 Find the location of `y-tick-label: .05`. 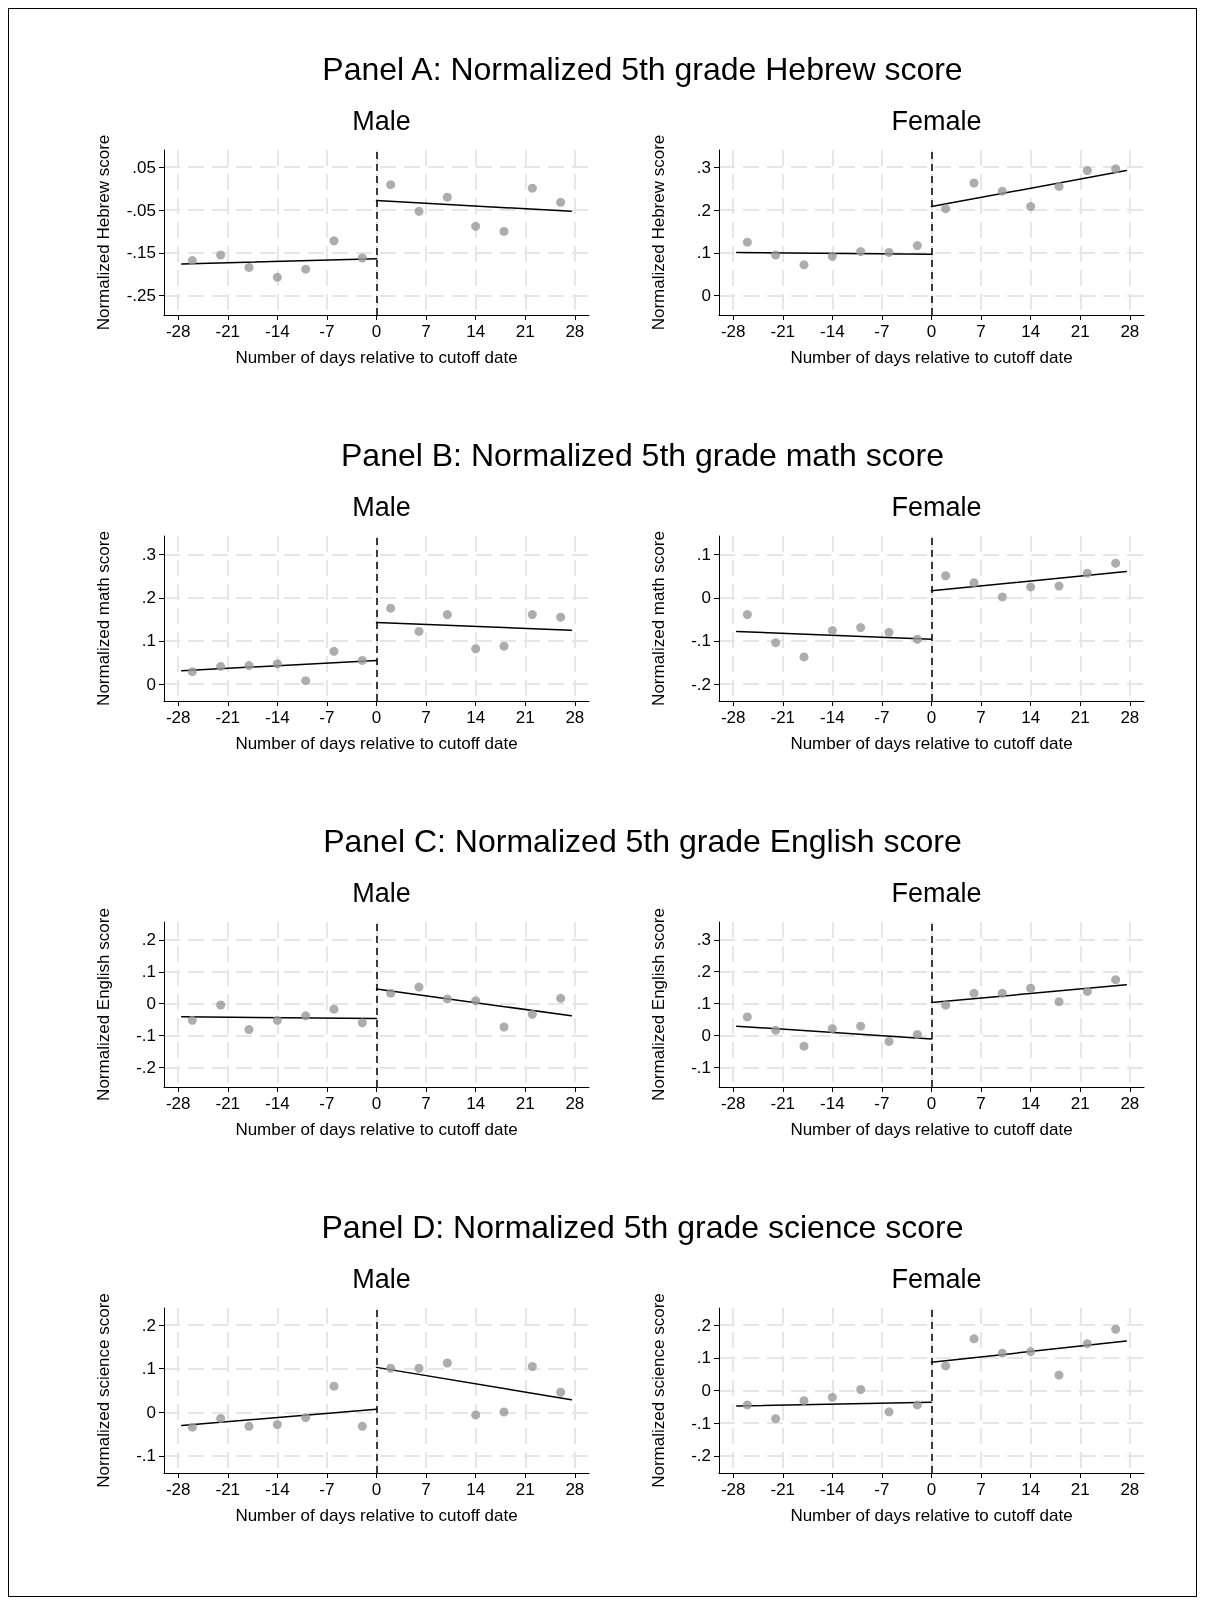

y-tick-label: .05 is located at coordinates (144, 167).